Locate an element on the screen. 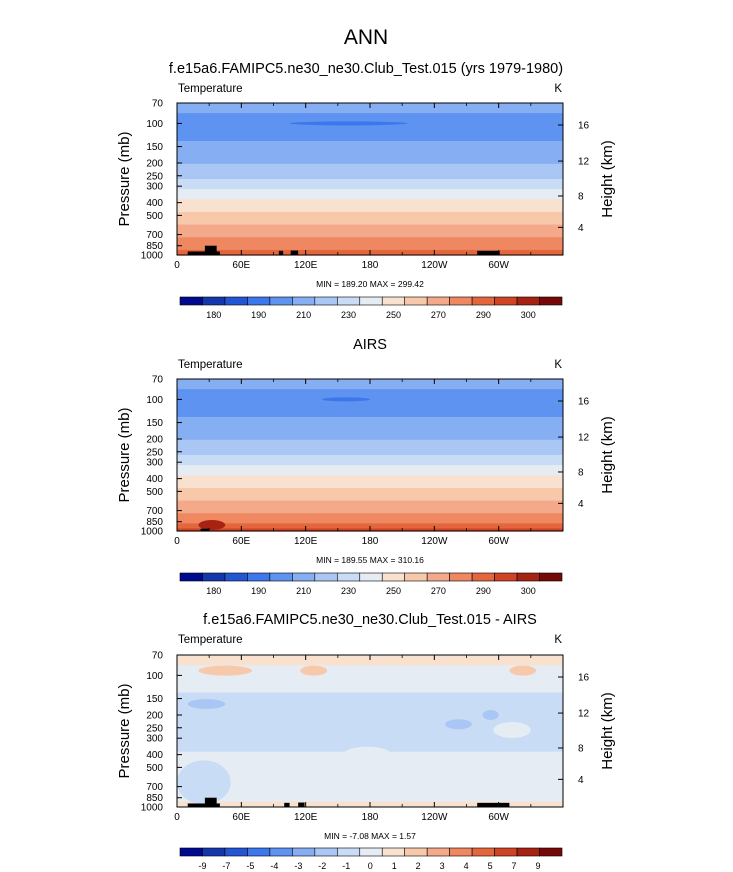  colorbar-label: -3 is located at coordinates (298, 866).